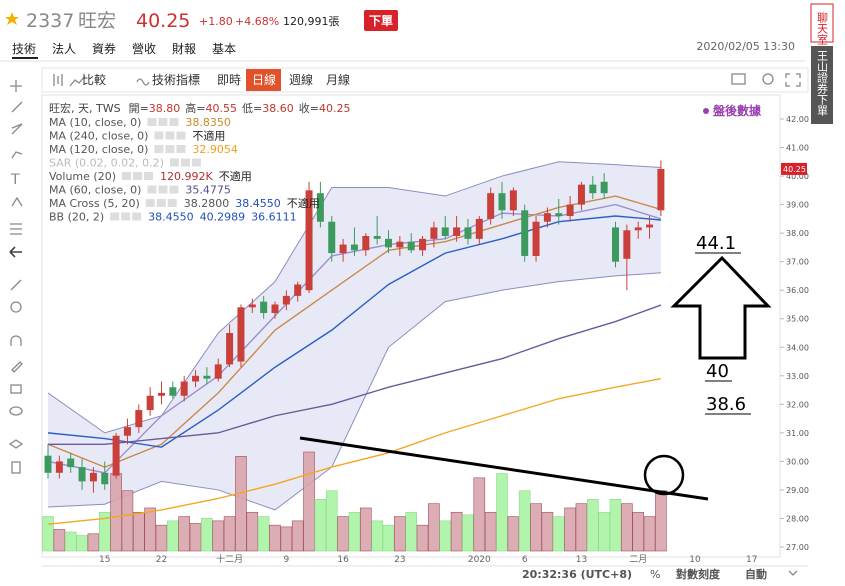  Describe the element at coordinates (16, 86) in the screenshot. I see `crosshair-tool` at that location.